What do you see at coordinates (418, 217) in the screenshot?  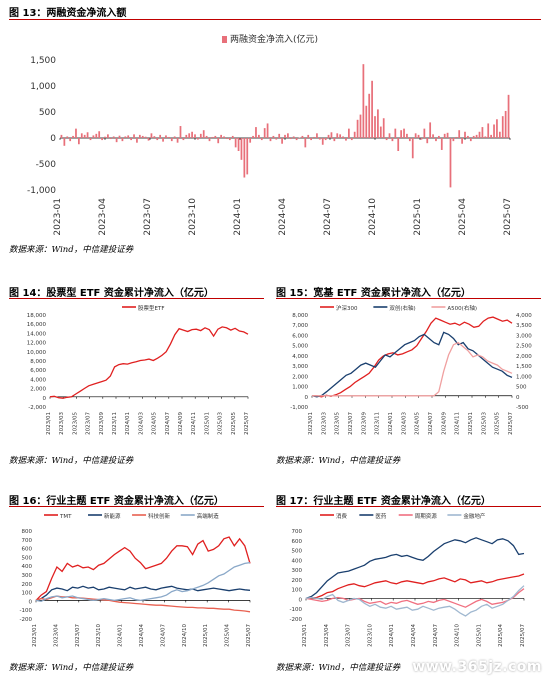 I see `x-tick-label: 2025-01` at bounding box center [418, 217].